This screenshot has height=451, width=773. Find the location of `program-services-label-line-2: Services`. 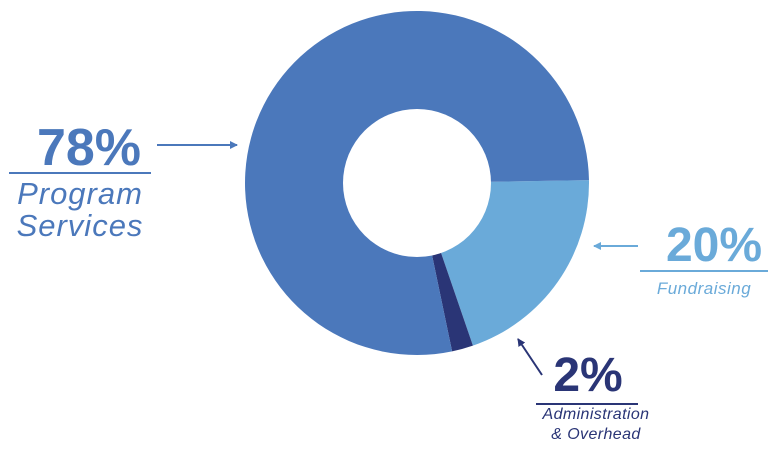

program-services-label-line-2: Services is located at coordinates (80, 225).